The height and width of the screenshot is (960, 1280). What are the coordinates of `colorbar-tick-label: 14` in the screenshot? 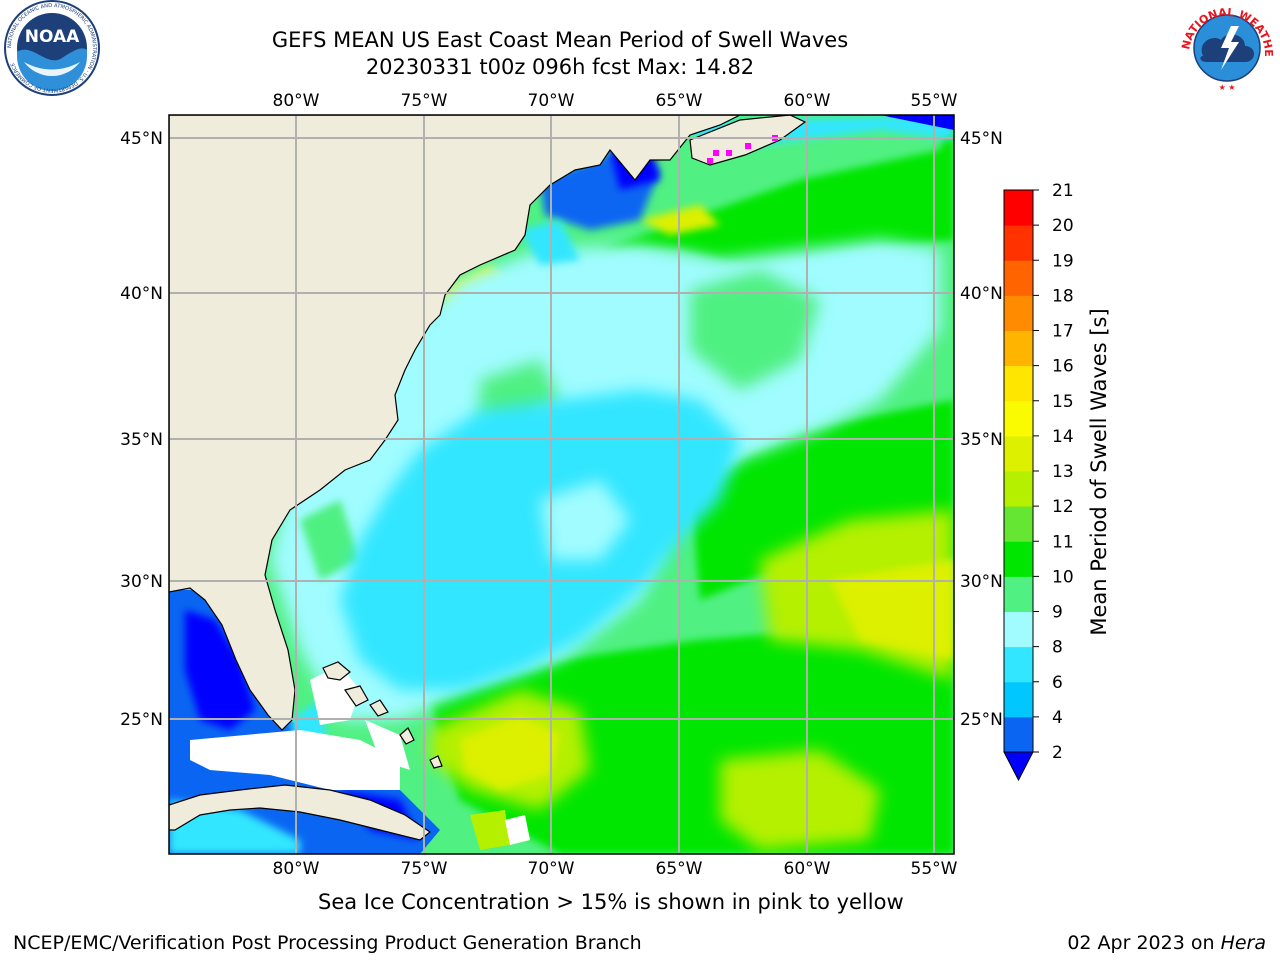 It's located at (1063, 437).